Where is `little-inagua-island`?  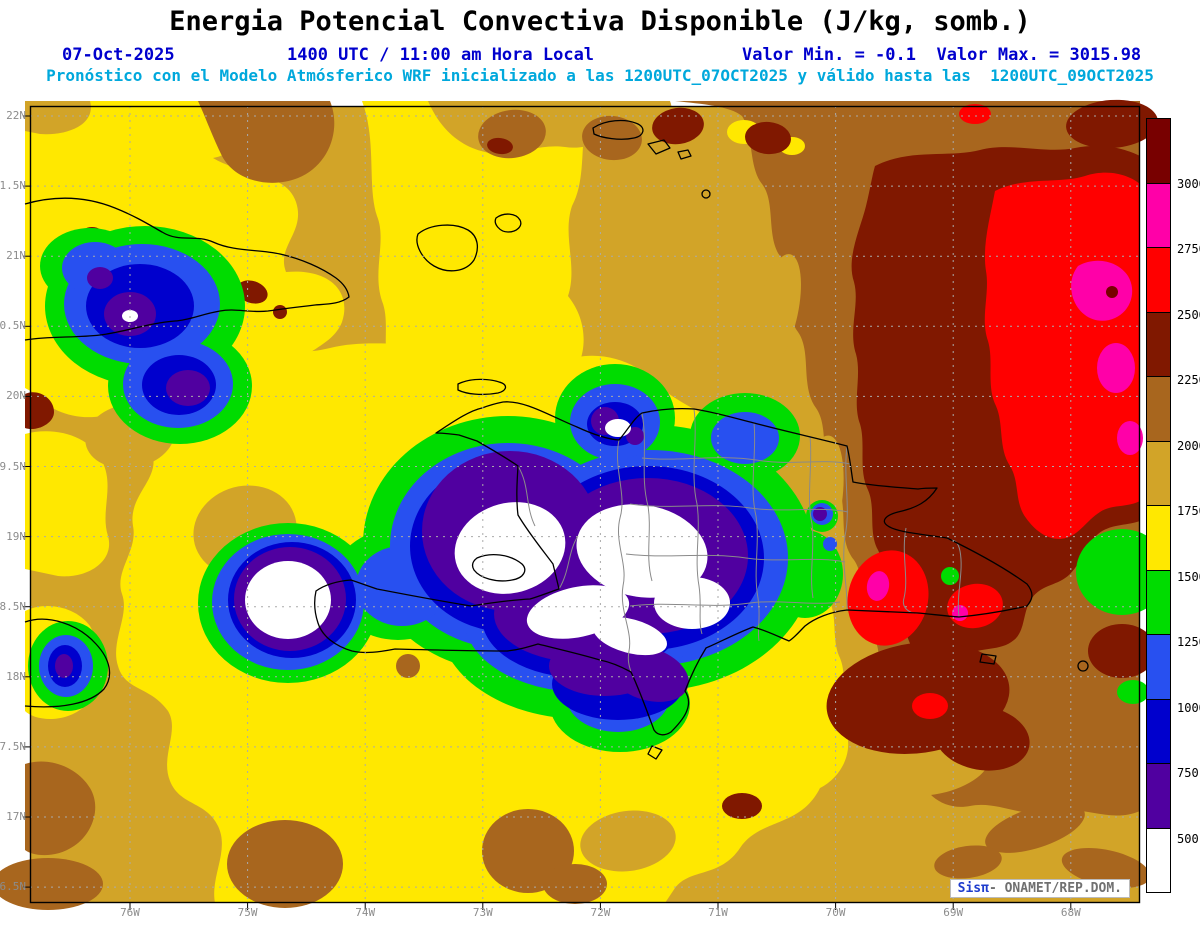
little-inagua-island is located at coordinates (508, 223).